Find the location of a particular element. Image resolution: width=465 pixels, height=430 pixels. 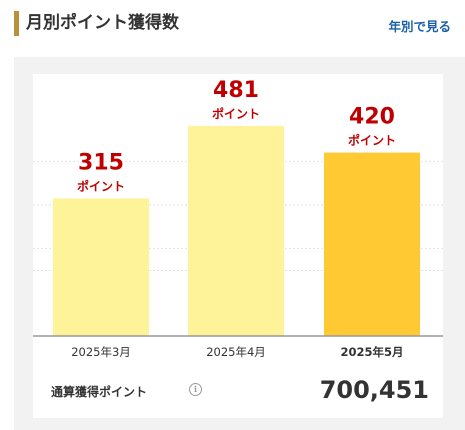

page-header: 月別ポイント獲得数 年別で見る is located at coordinates (232, 26).